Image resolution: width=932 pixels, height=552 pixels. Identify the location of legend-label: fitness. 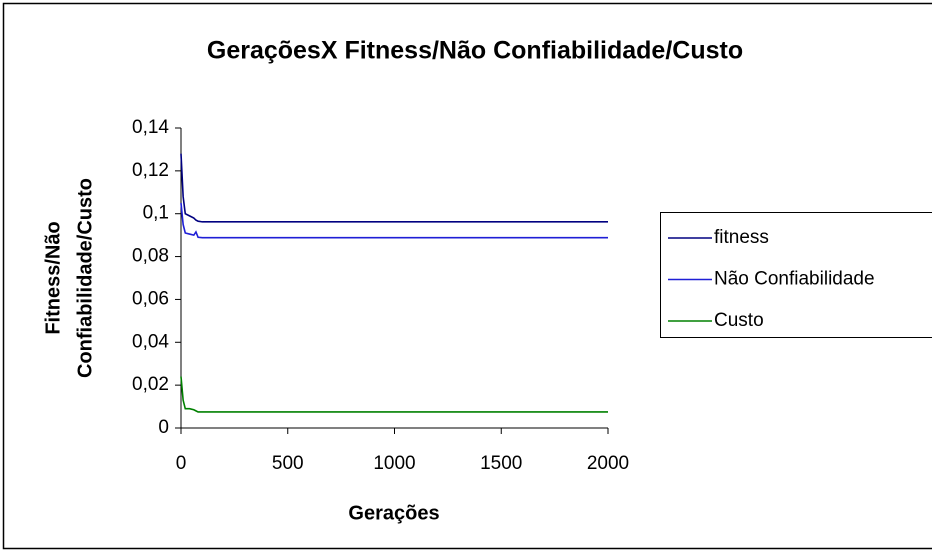
(741, 237).